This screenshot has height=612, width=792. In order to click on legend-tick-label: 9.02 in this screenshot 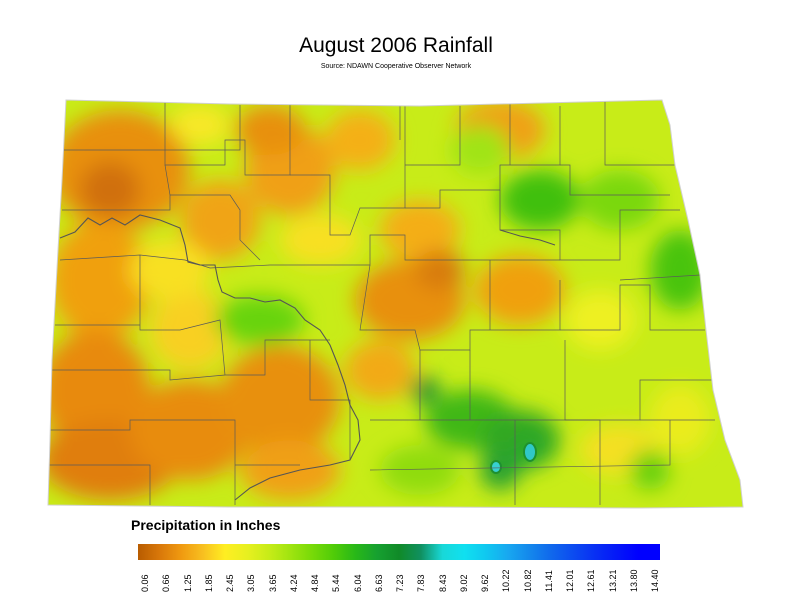, I will do `click(464, 580)`.